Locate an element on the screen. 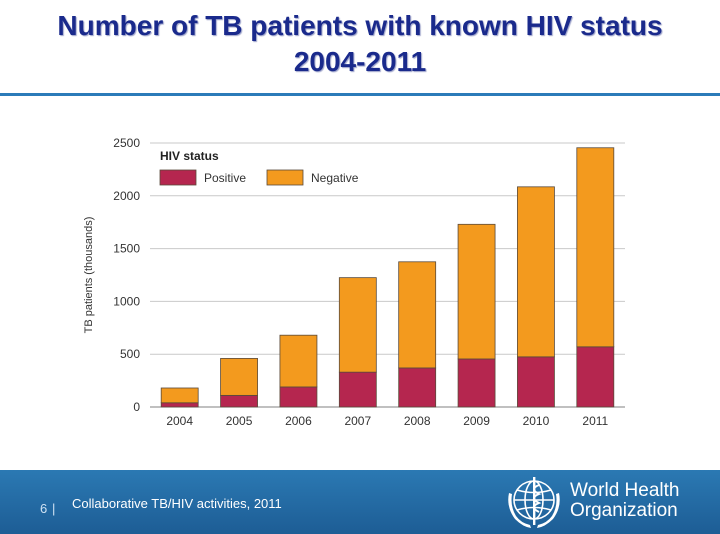  bar-negative-2005 is located at coordinates (239, 377).